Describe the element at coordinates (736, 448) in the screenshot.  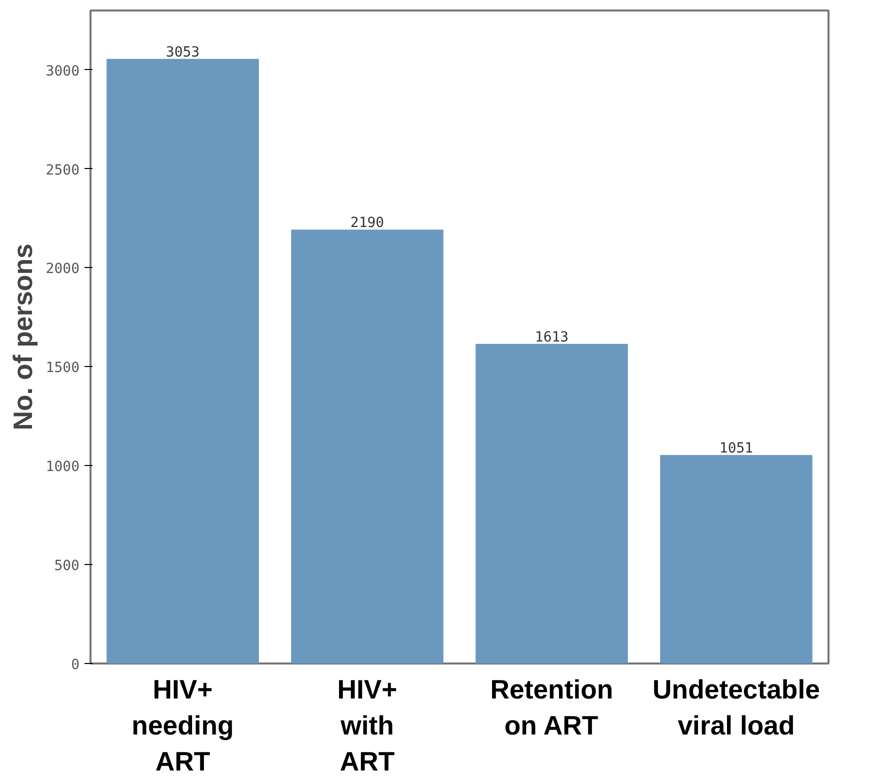
I see `data-label: 1051` at that location.